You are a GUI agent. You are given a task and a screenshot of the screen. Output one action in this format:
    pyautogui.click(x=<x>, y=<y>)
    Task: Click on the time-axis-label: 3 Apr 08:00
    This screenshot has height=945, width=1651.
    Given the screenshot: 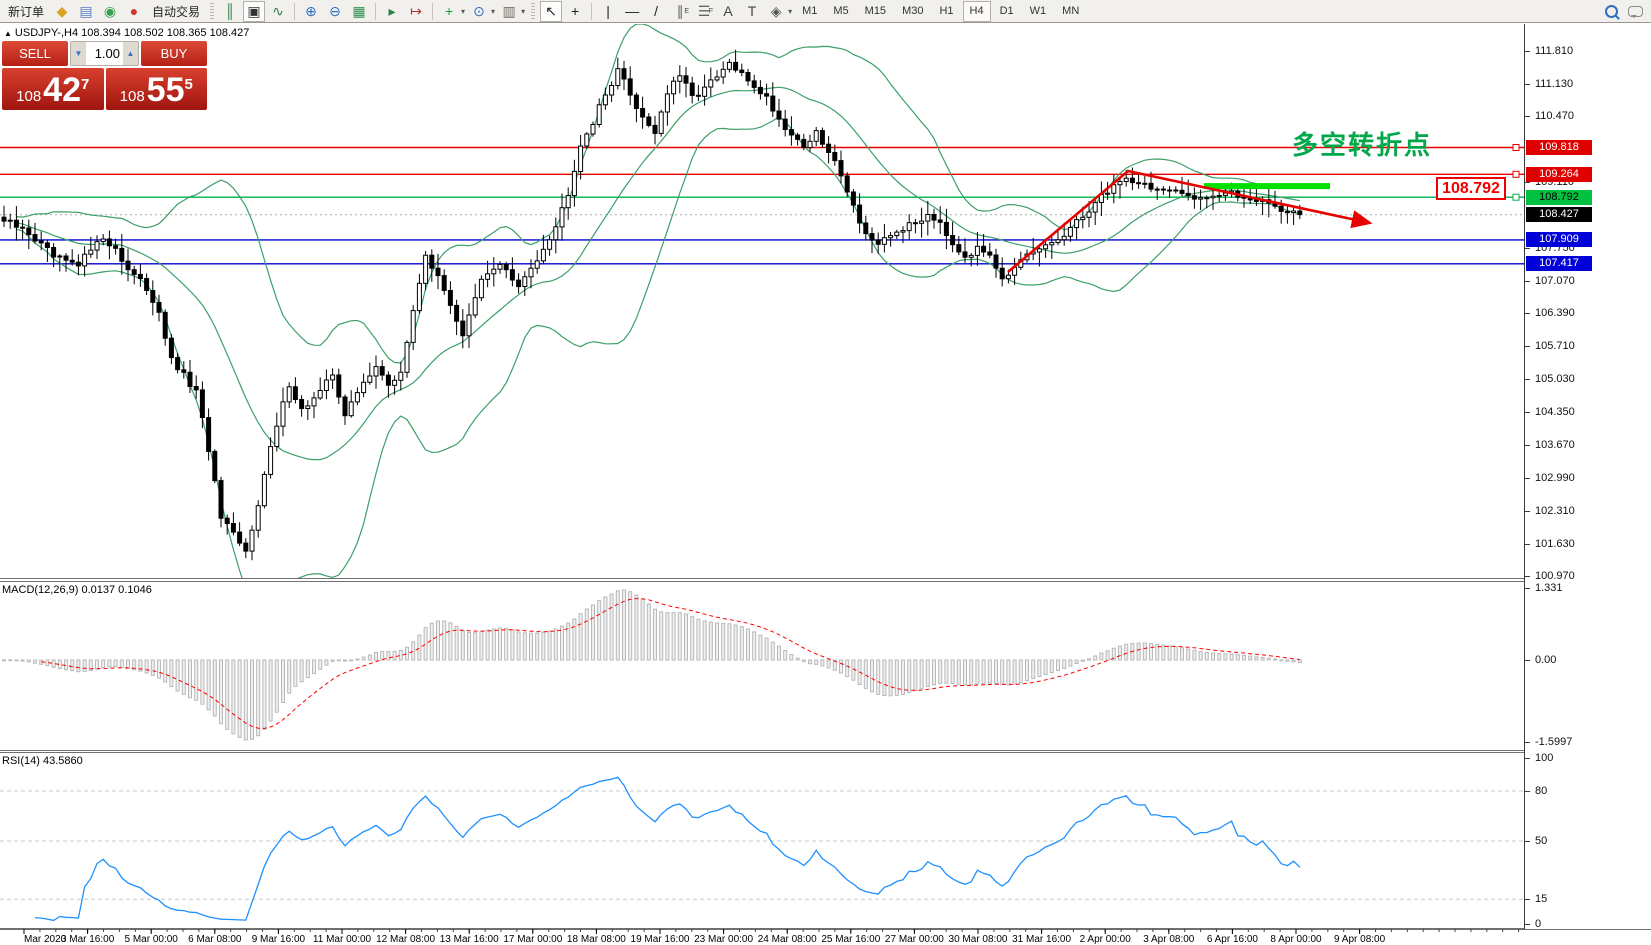 What is the action you would take?
    pyautogui.click(x=1169, y=939)
    